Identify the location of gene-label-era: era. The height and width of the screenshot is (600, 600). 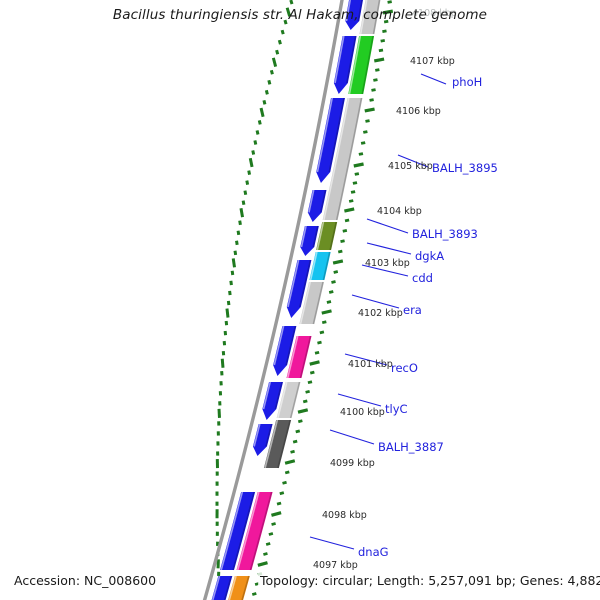
(412, 310).